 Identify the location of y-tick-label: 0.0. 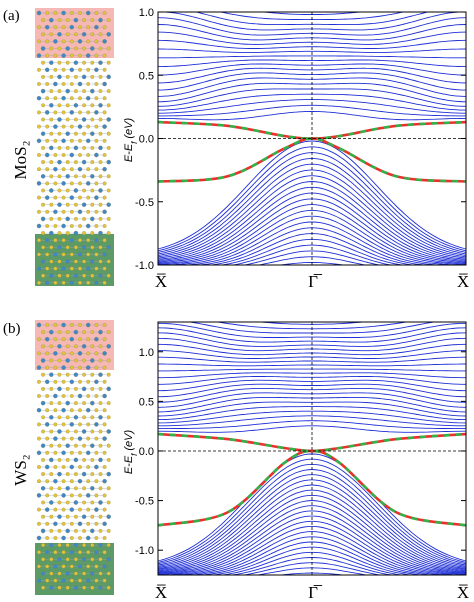
(146, 140).